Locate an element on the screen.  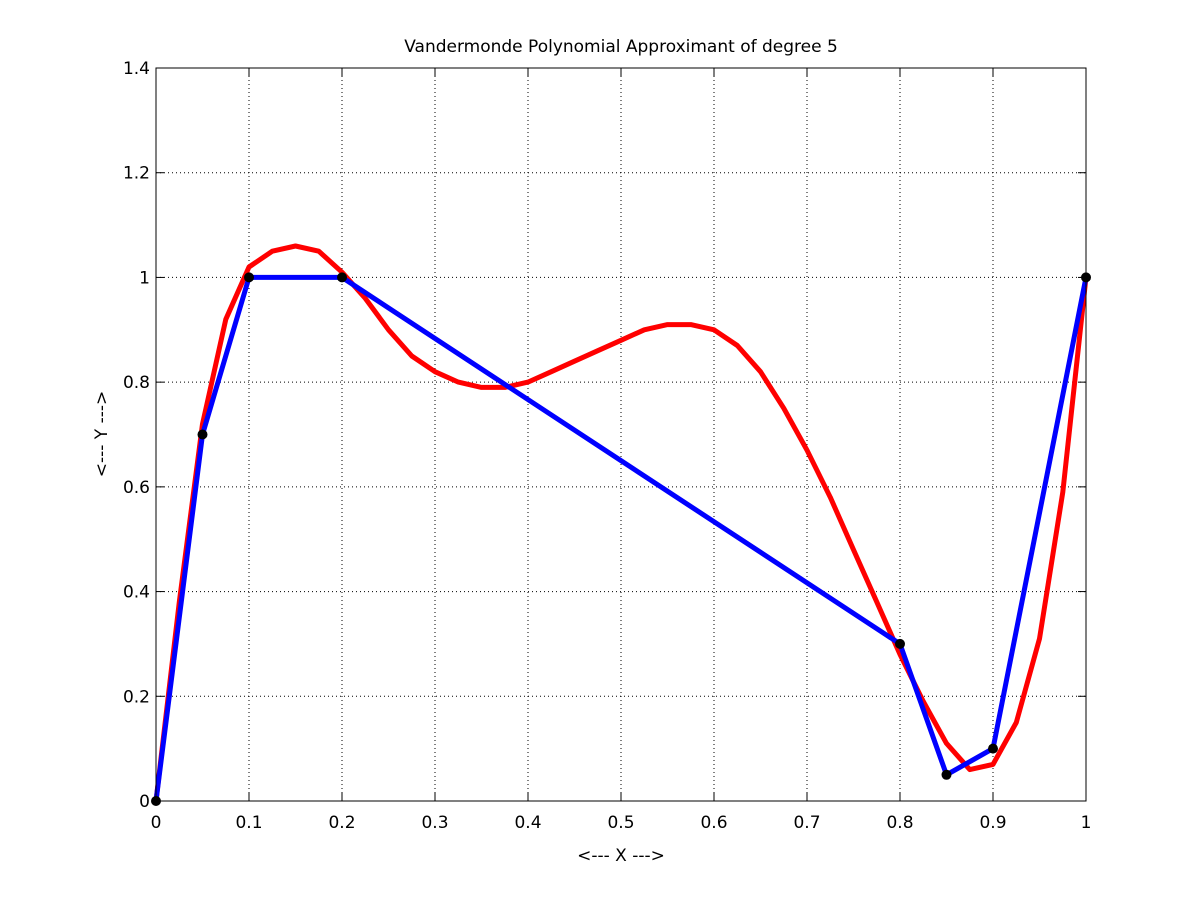
y-tick-label: 1.2 is located at coordinates (136, 174).